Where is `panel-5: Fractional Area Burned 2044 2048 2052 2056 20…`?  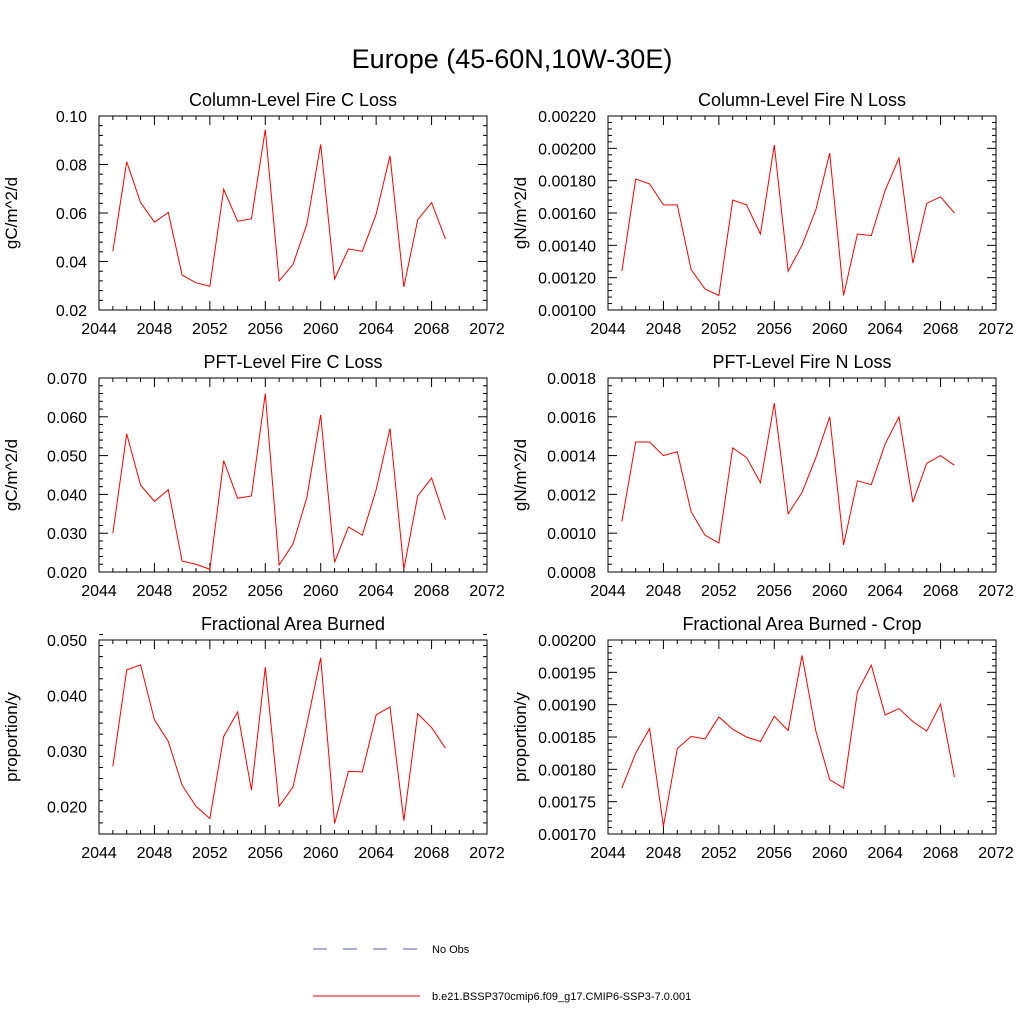 panel-5: Fractional Area Burned 2044 2048 2052 2056 20… is located at coordinates (253, 738).